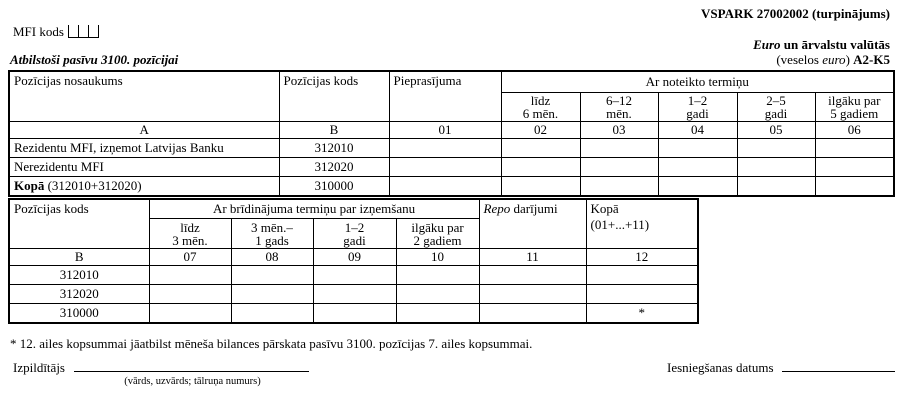  Describe the element at coordinates (354, 257) in the screenshot. I see `t2-col-09: 09` at that location.